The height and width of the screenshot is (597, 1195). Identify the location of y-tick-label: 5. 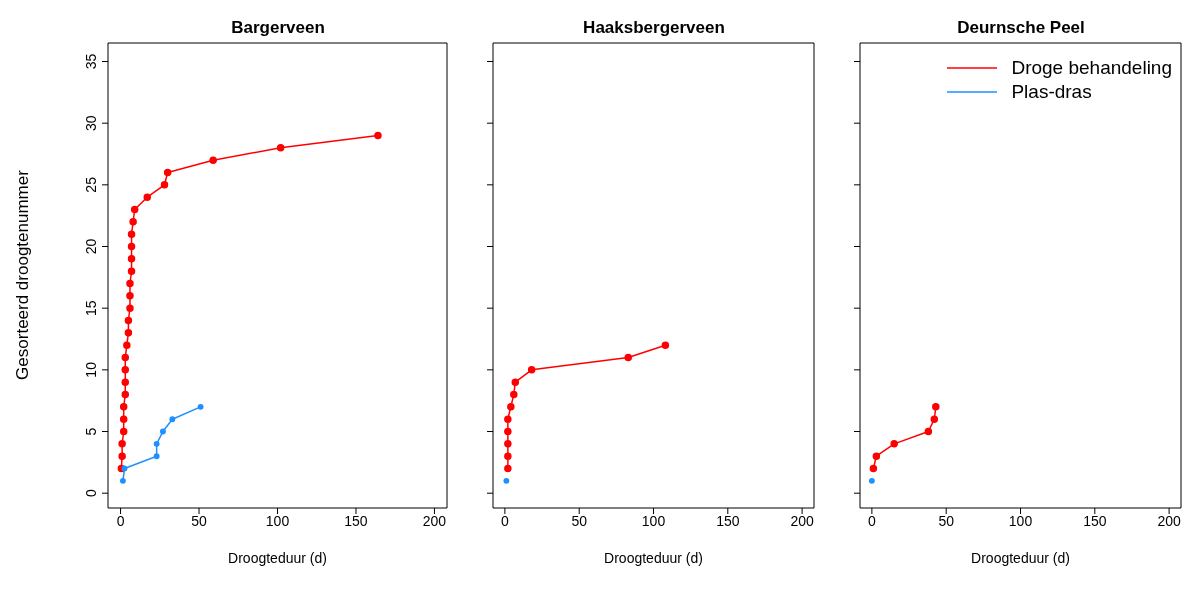
(91, 431).